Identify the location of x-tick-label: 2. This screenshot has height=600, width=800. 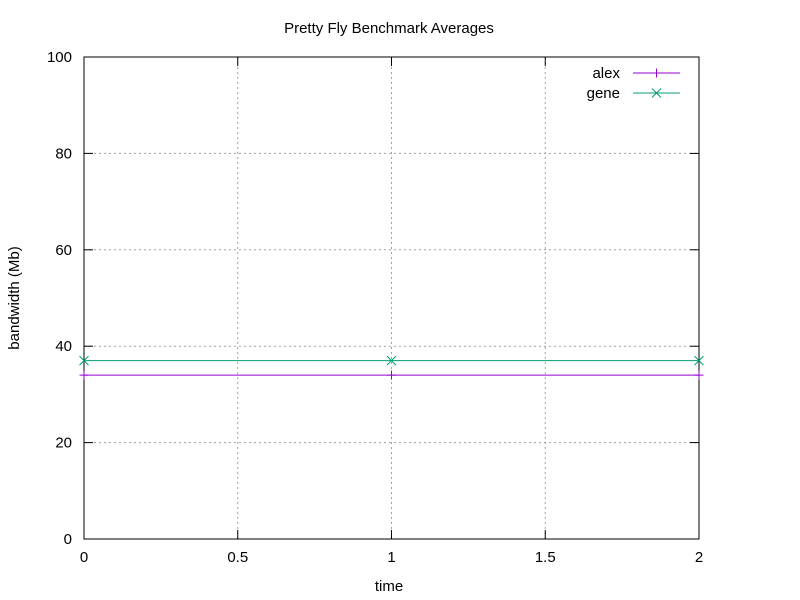
(699, 557).